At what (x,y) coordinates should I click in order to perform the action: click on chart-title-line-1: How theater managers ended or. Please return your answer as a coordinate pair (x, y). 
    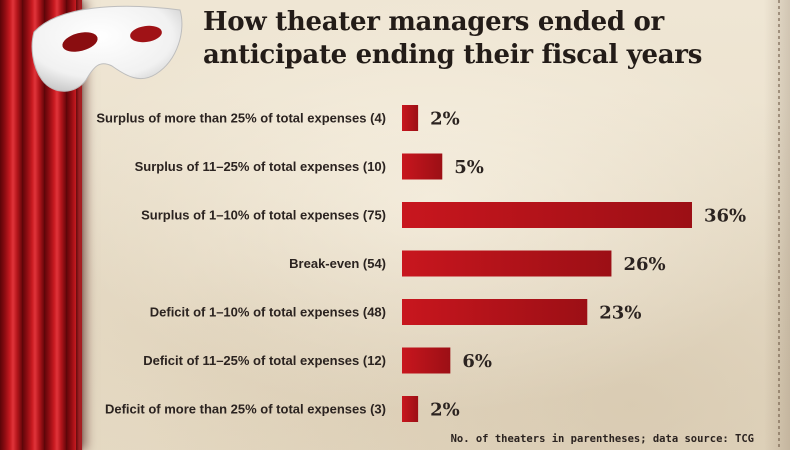
    Looking at the image, I should click on (433, 22).